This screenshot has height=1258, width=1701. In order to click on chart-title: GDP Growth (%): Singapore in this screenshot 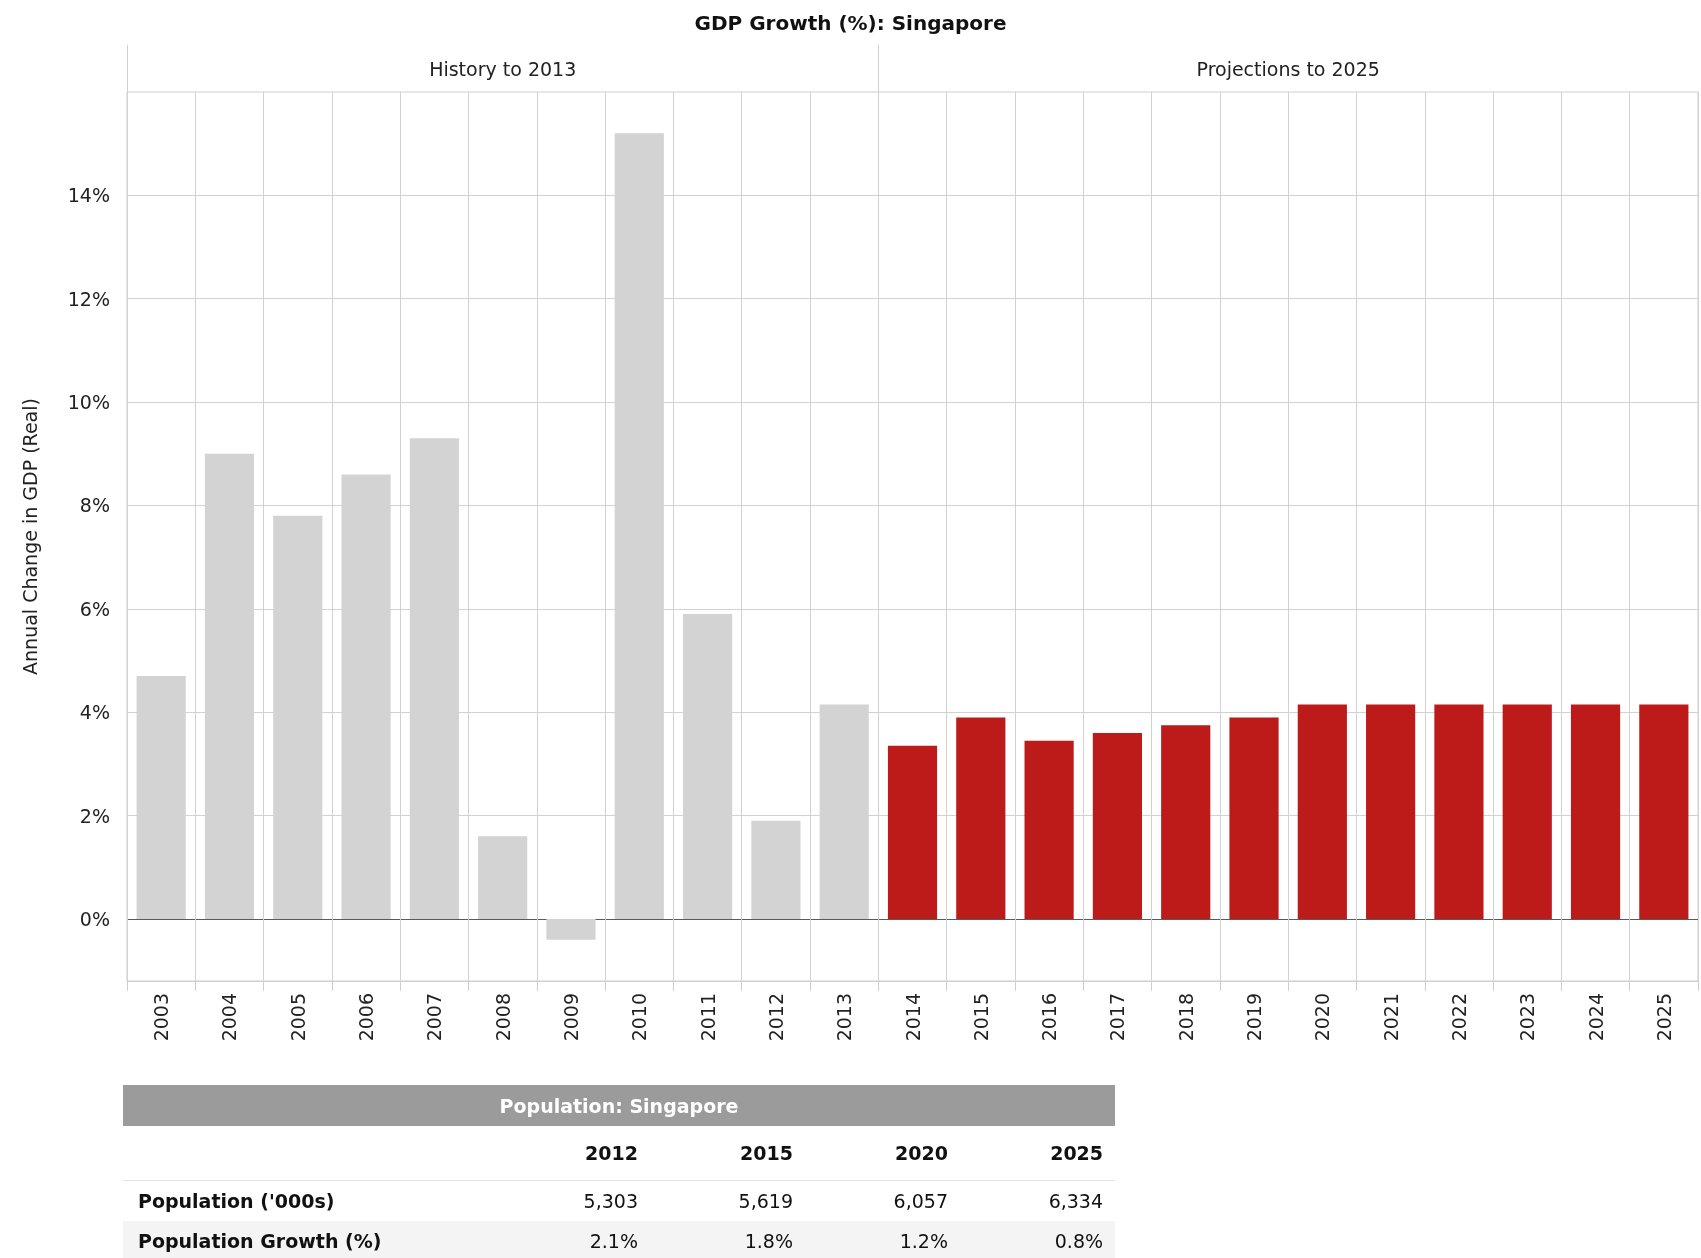, I will do `click(850, 23)`.